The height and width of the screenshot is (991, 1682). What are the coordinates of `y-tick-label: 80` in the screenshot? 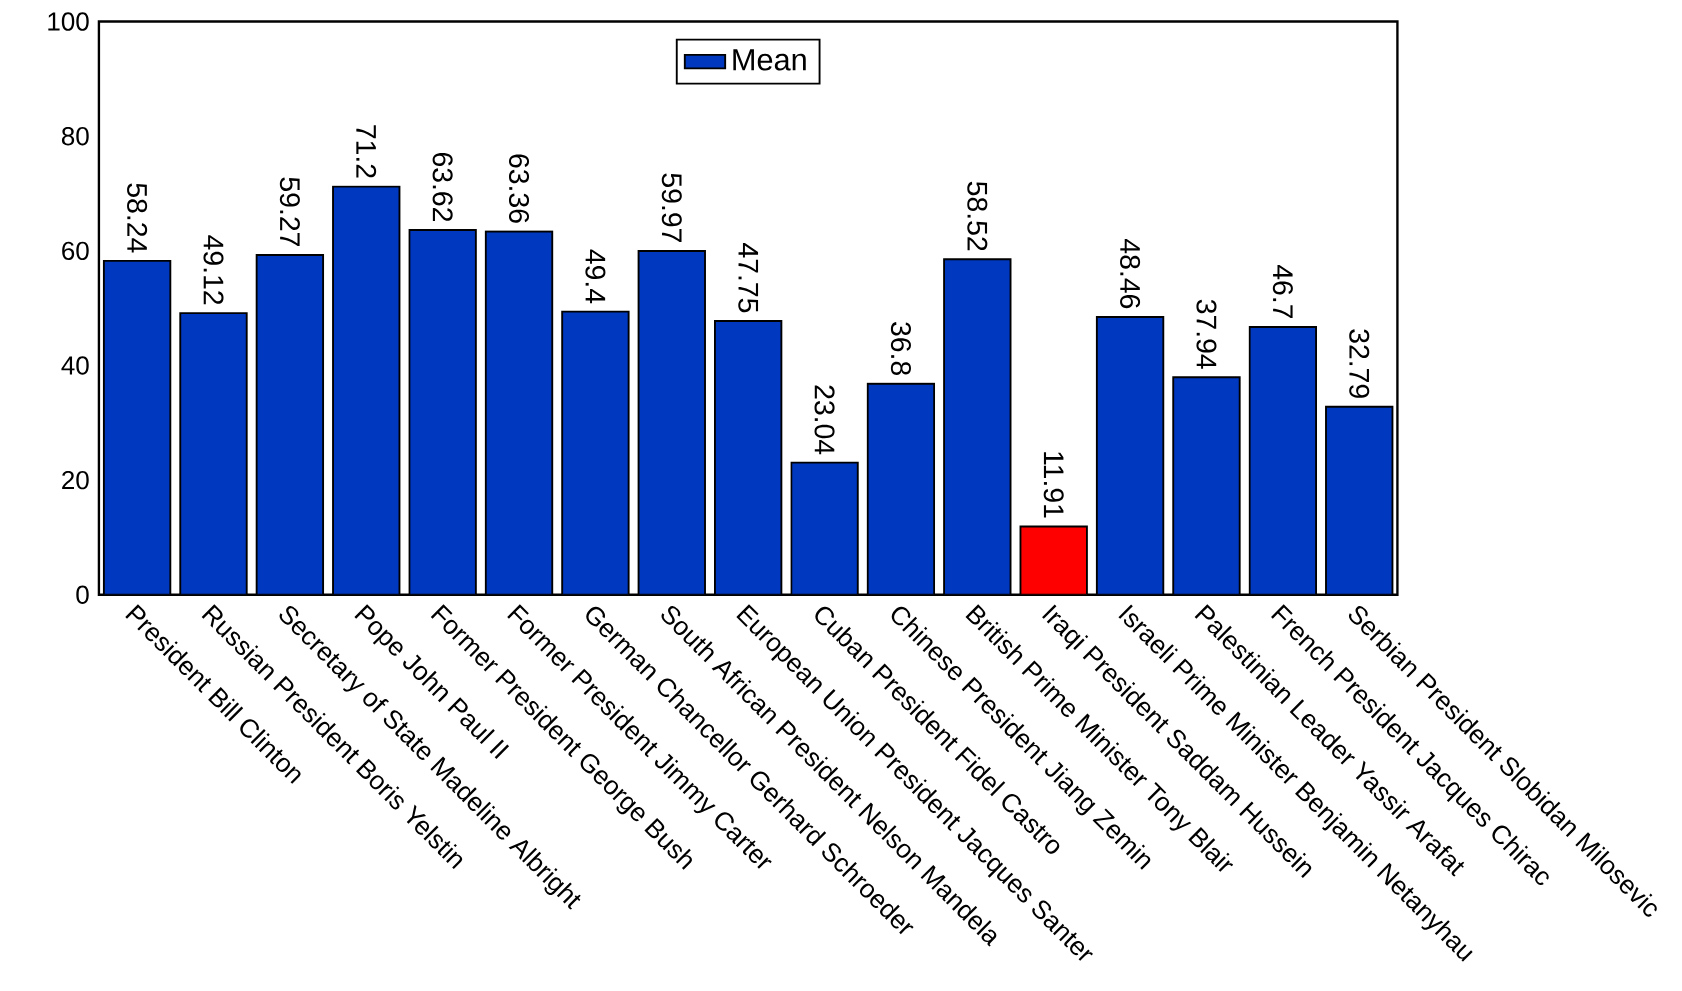 It's located at (75, 136).